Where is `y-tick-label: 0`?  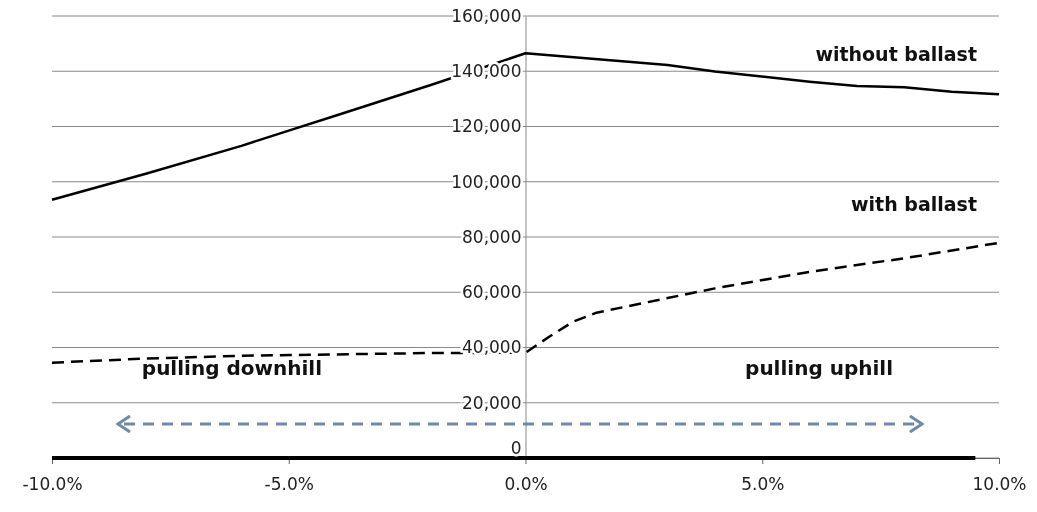
y-tick-label: 0 is located at coordinates (516, 448).